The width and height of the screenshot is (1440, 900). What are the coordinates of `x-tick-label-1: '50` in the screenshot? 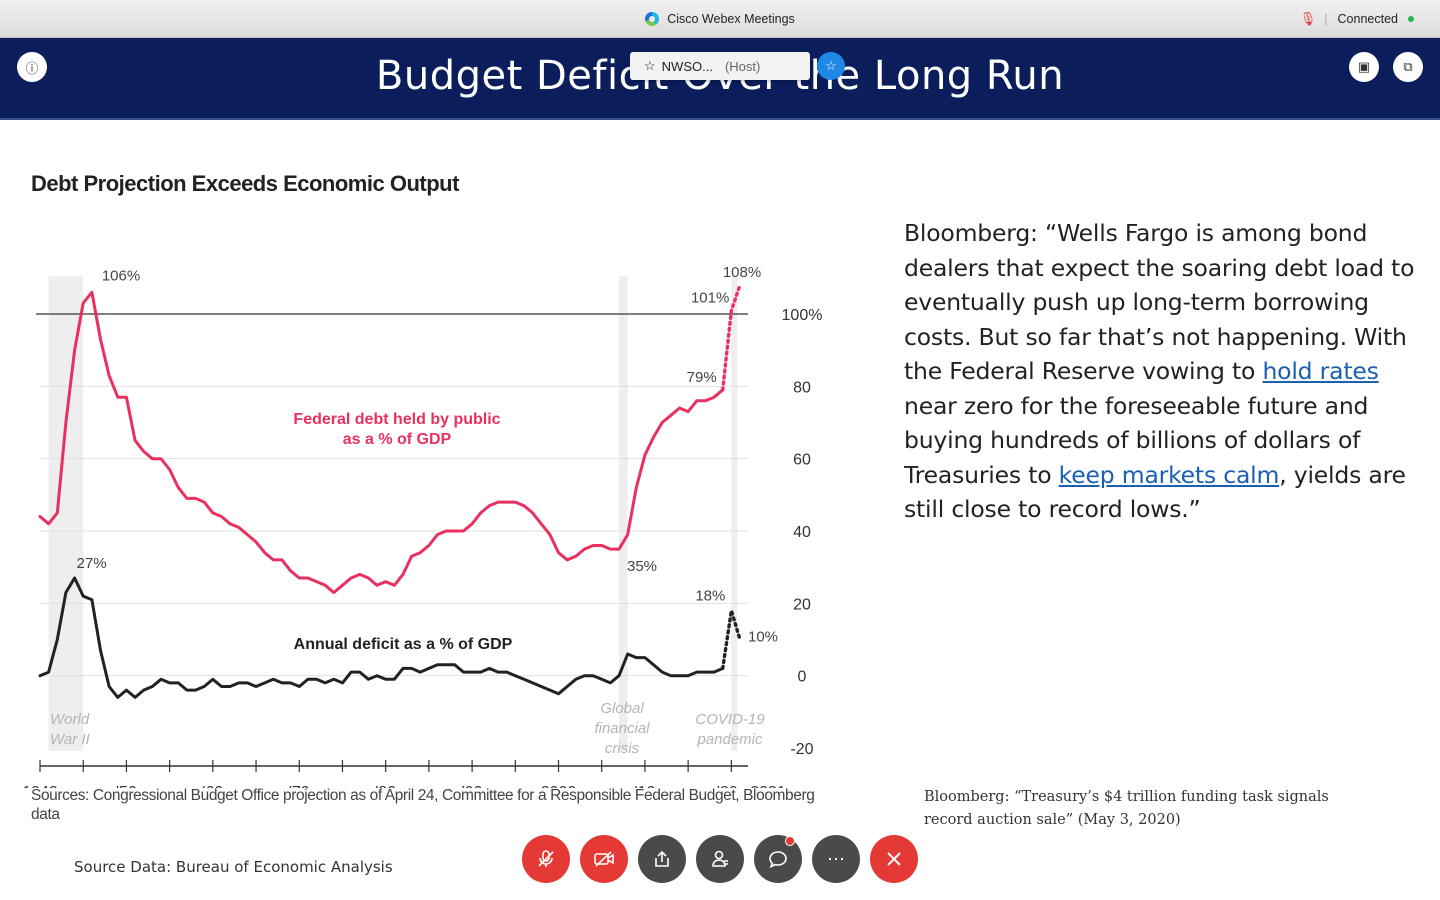 It's located at (126, 786).